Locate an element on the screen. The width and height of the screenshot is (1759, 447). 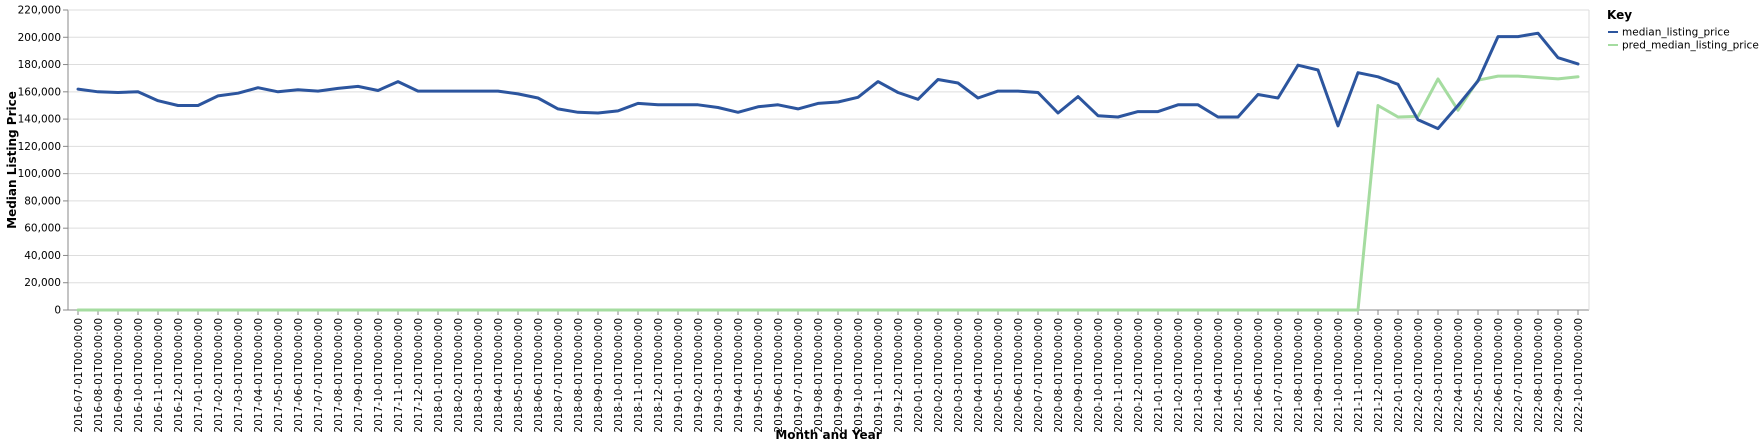
y-tick-label: 100,000 is located at coordinates (39, 174).